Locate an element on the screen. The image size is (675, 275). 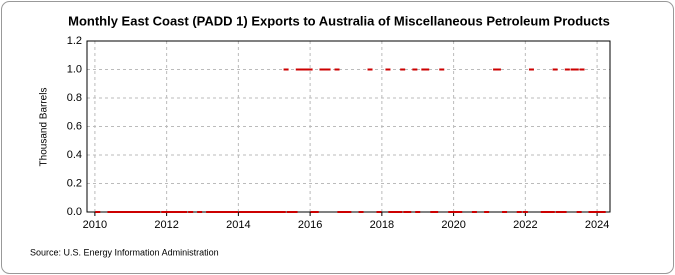
x-tick-label: 2010 is located at coordinates (95, 225).